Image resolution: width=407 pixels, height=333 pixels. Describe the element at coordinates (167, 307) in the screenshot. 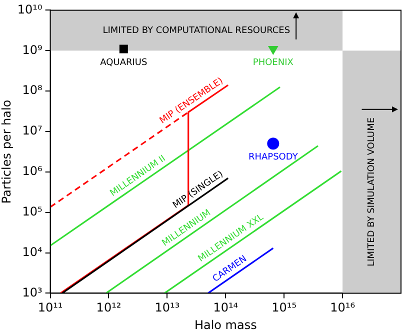

I see `x-tick-label: 10¹³` at that location.